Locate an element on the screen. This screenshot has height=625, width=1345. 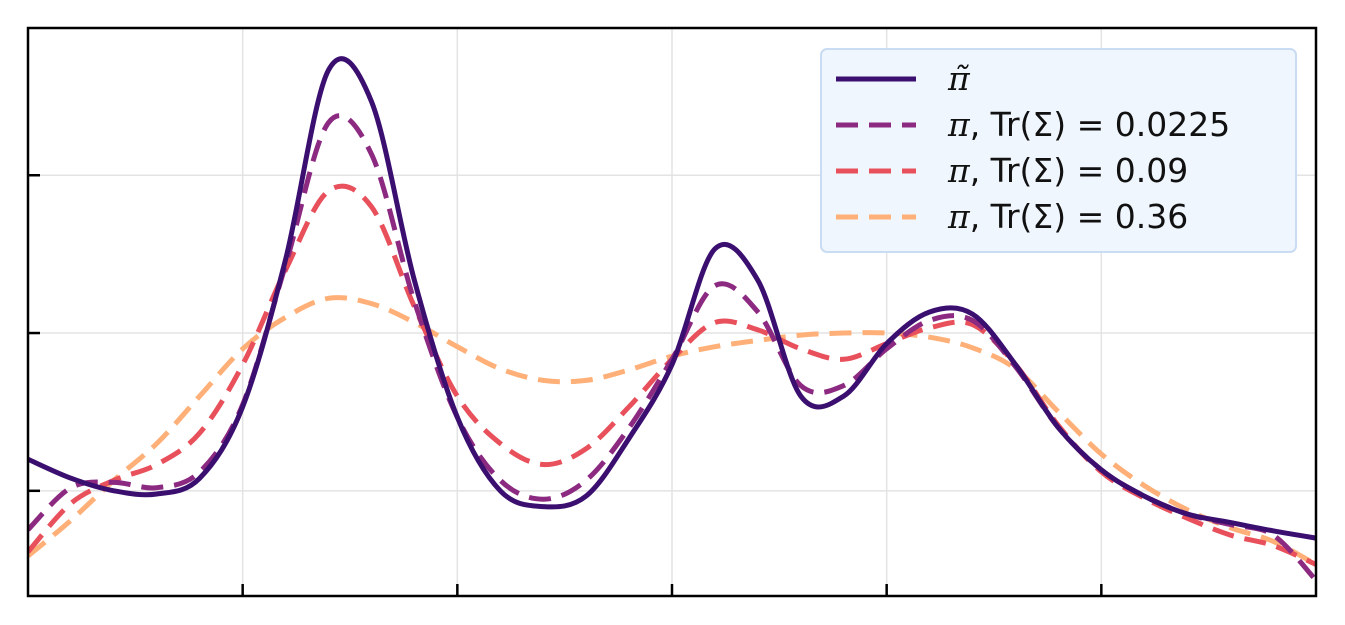
legend-label-symbol-3: π is located at coordinates (959, 216).